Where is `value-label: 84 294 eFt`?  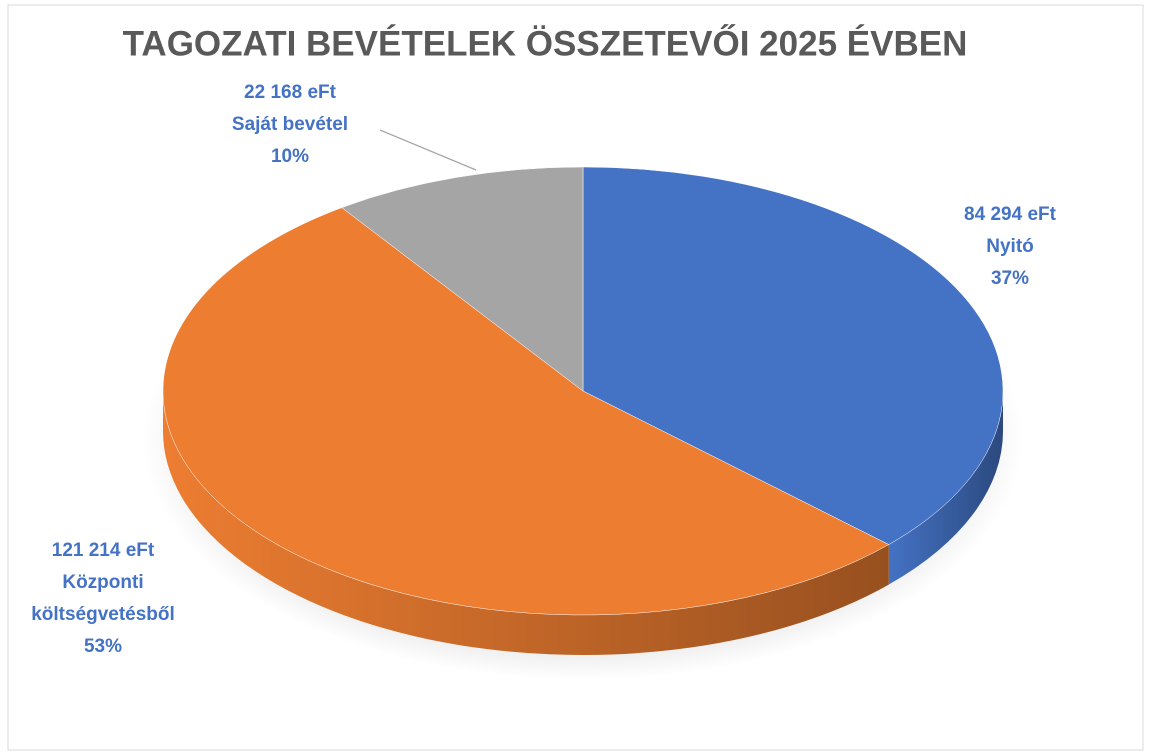
value-label: 84 294 eFt is located at coordinates (1010, 214).